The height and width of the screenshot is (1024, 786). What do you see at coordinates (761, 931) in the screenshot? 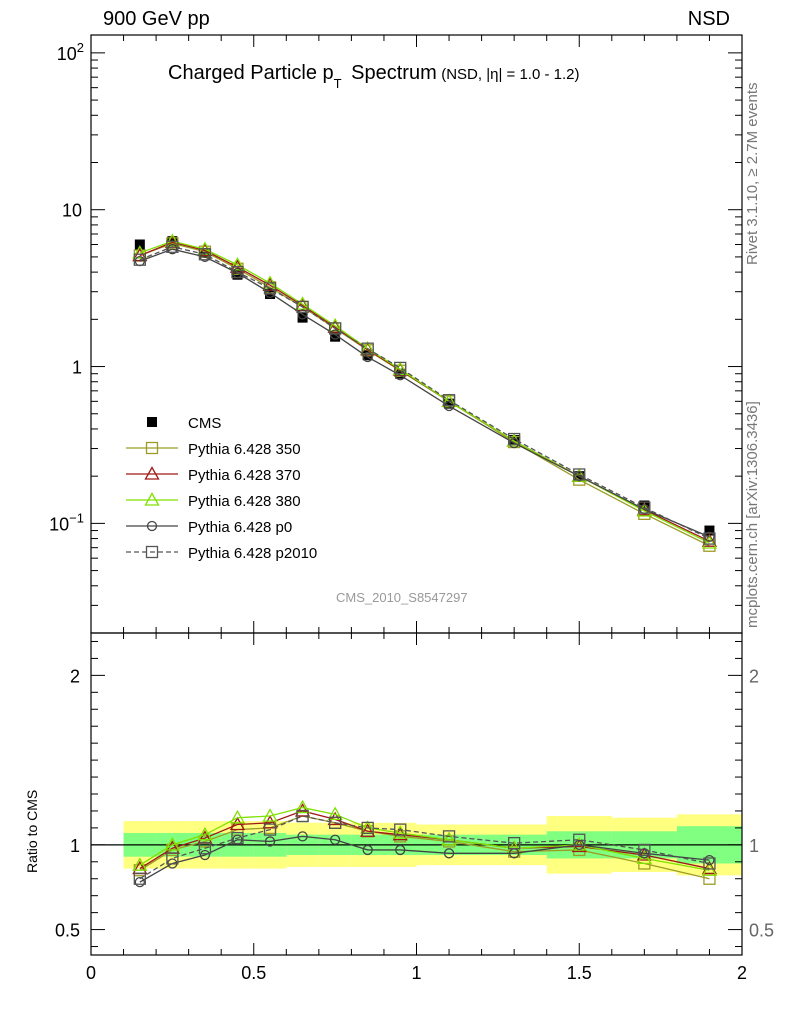
I see `ratio-y-tick-label-right-0: 0.5` at bounding box center [761, 931].